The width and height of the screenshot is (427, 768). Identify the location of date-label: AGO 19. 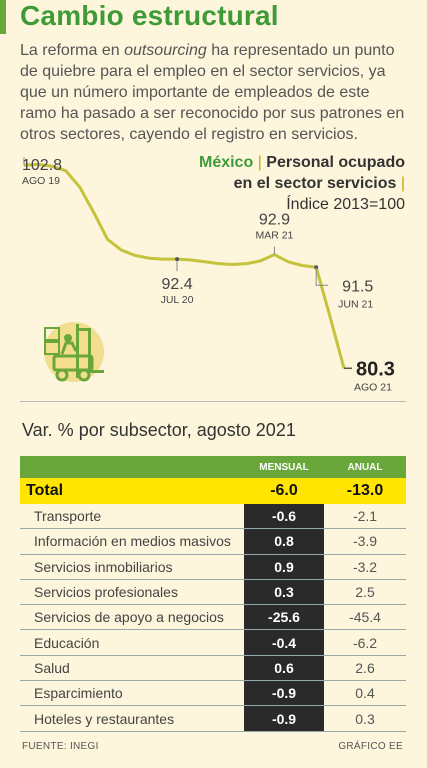
(41, 181).